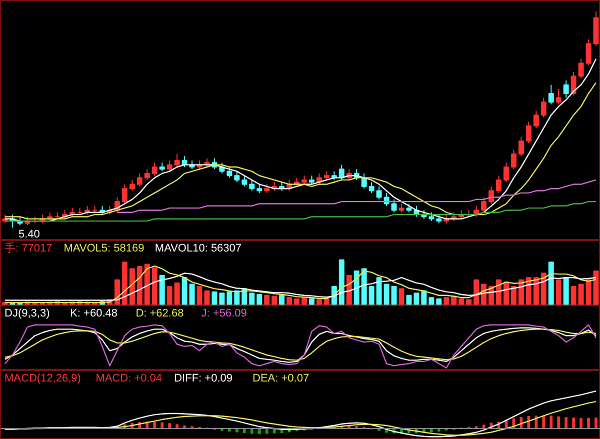  I want to click on chart-title: MACD(12,26,9), so click(42, 378).